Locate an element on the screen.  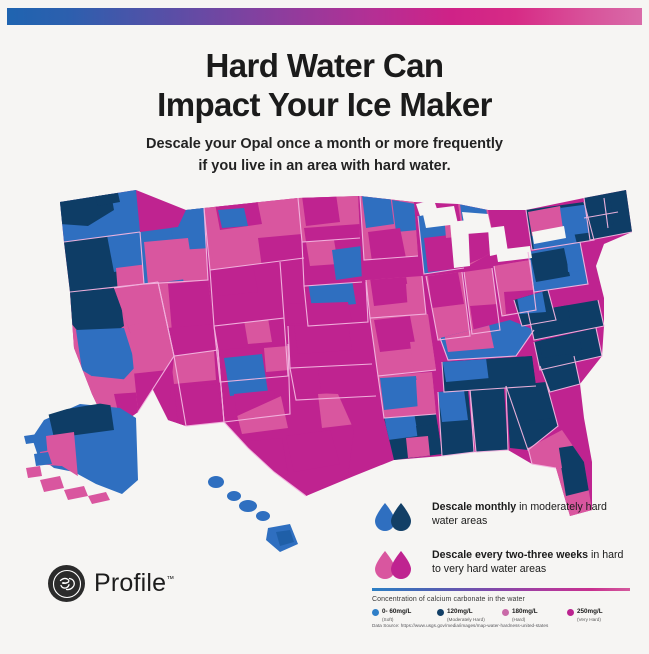
gradient-bar is located at coordinates (324, 16).